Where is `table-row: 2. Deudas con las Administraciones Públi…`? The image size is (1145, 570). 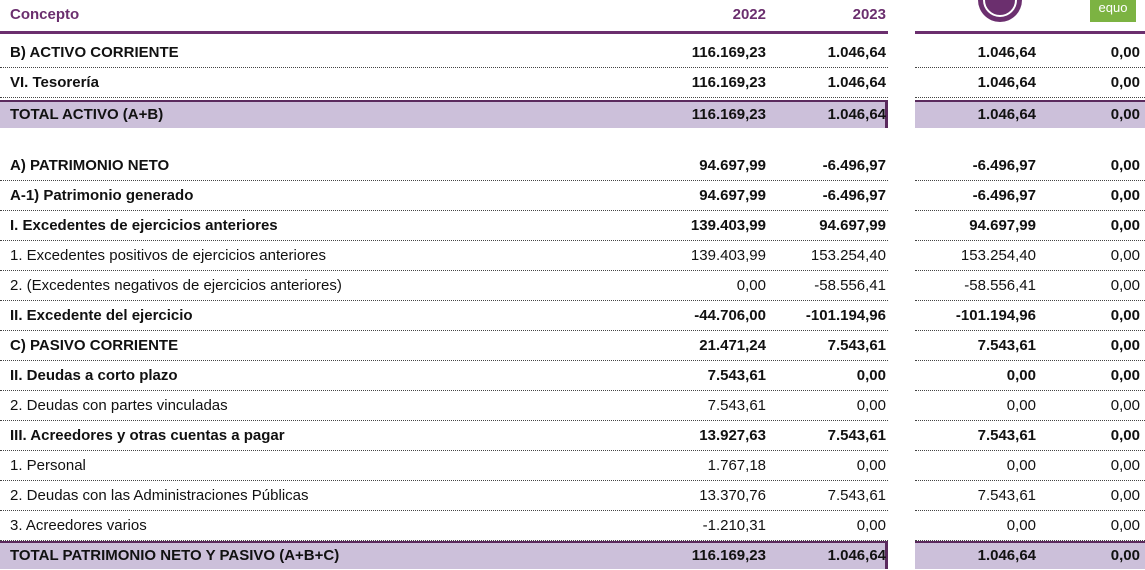 table-row: 2. Deudas con las Administraciones Públi… is located at coordinates (572, 496).